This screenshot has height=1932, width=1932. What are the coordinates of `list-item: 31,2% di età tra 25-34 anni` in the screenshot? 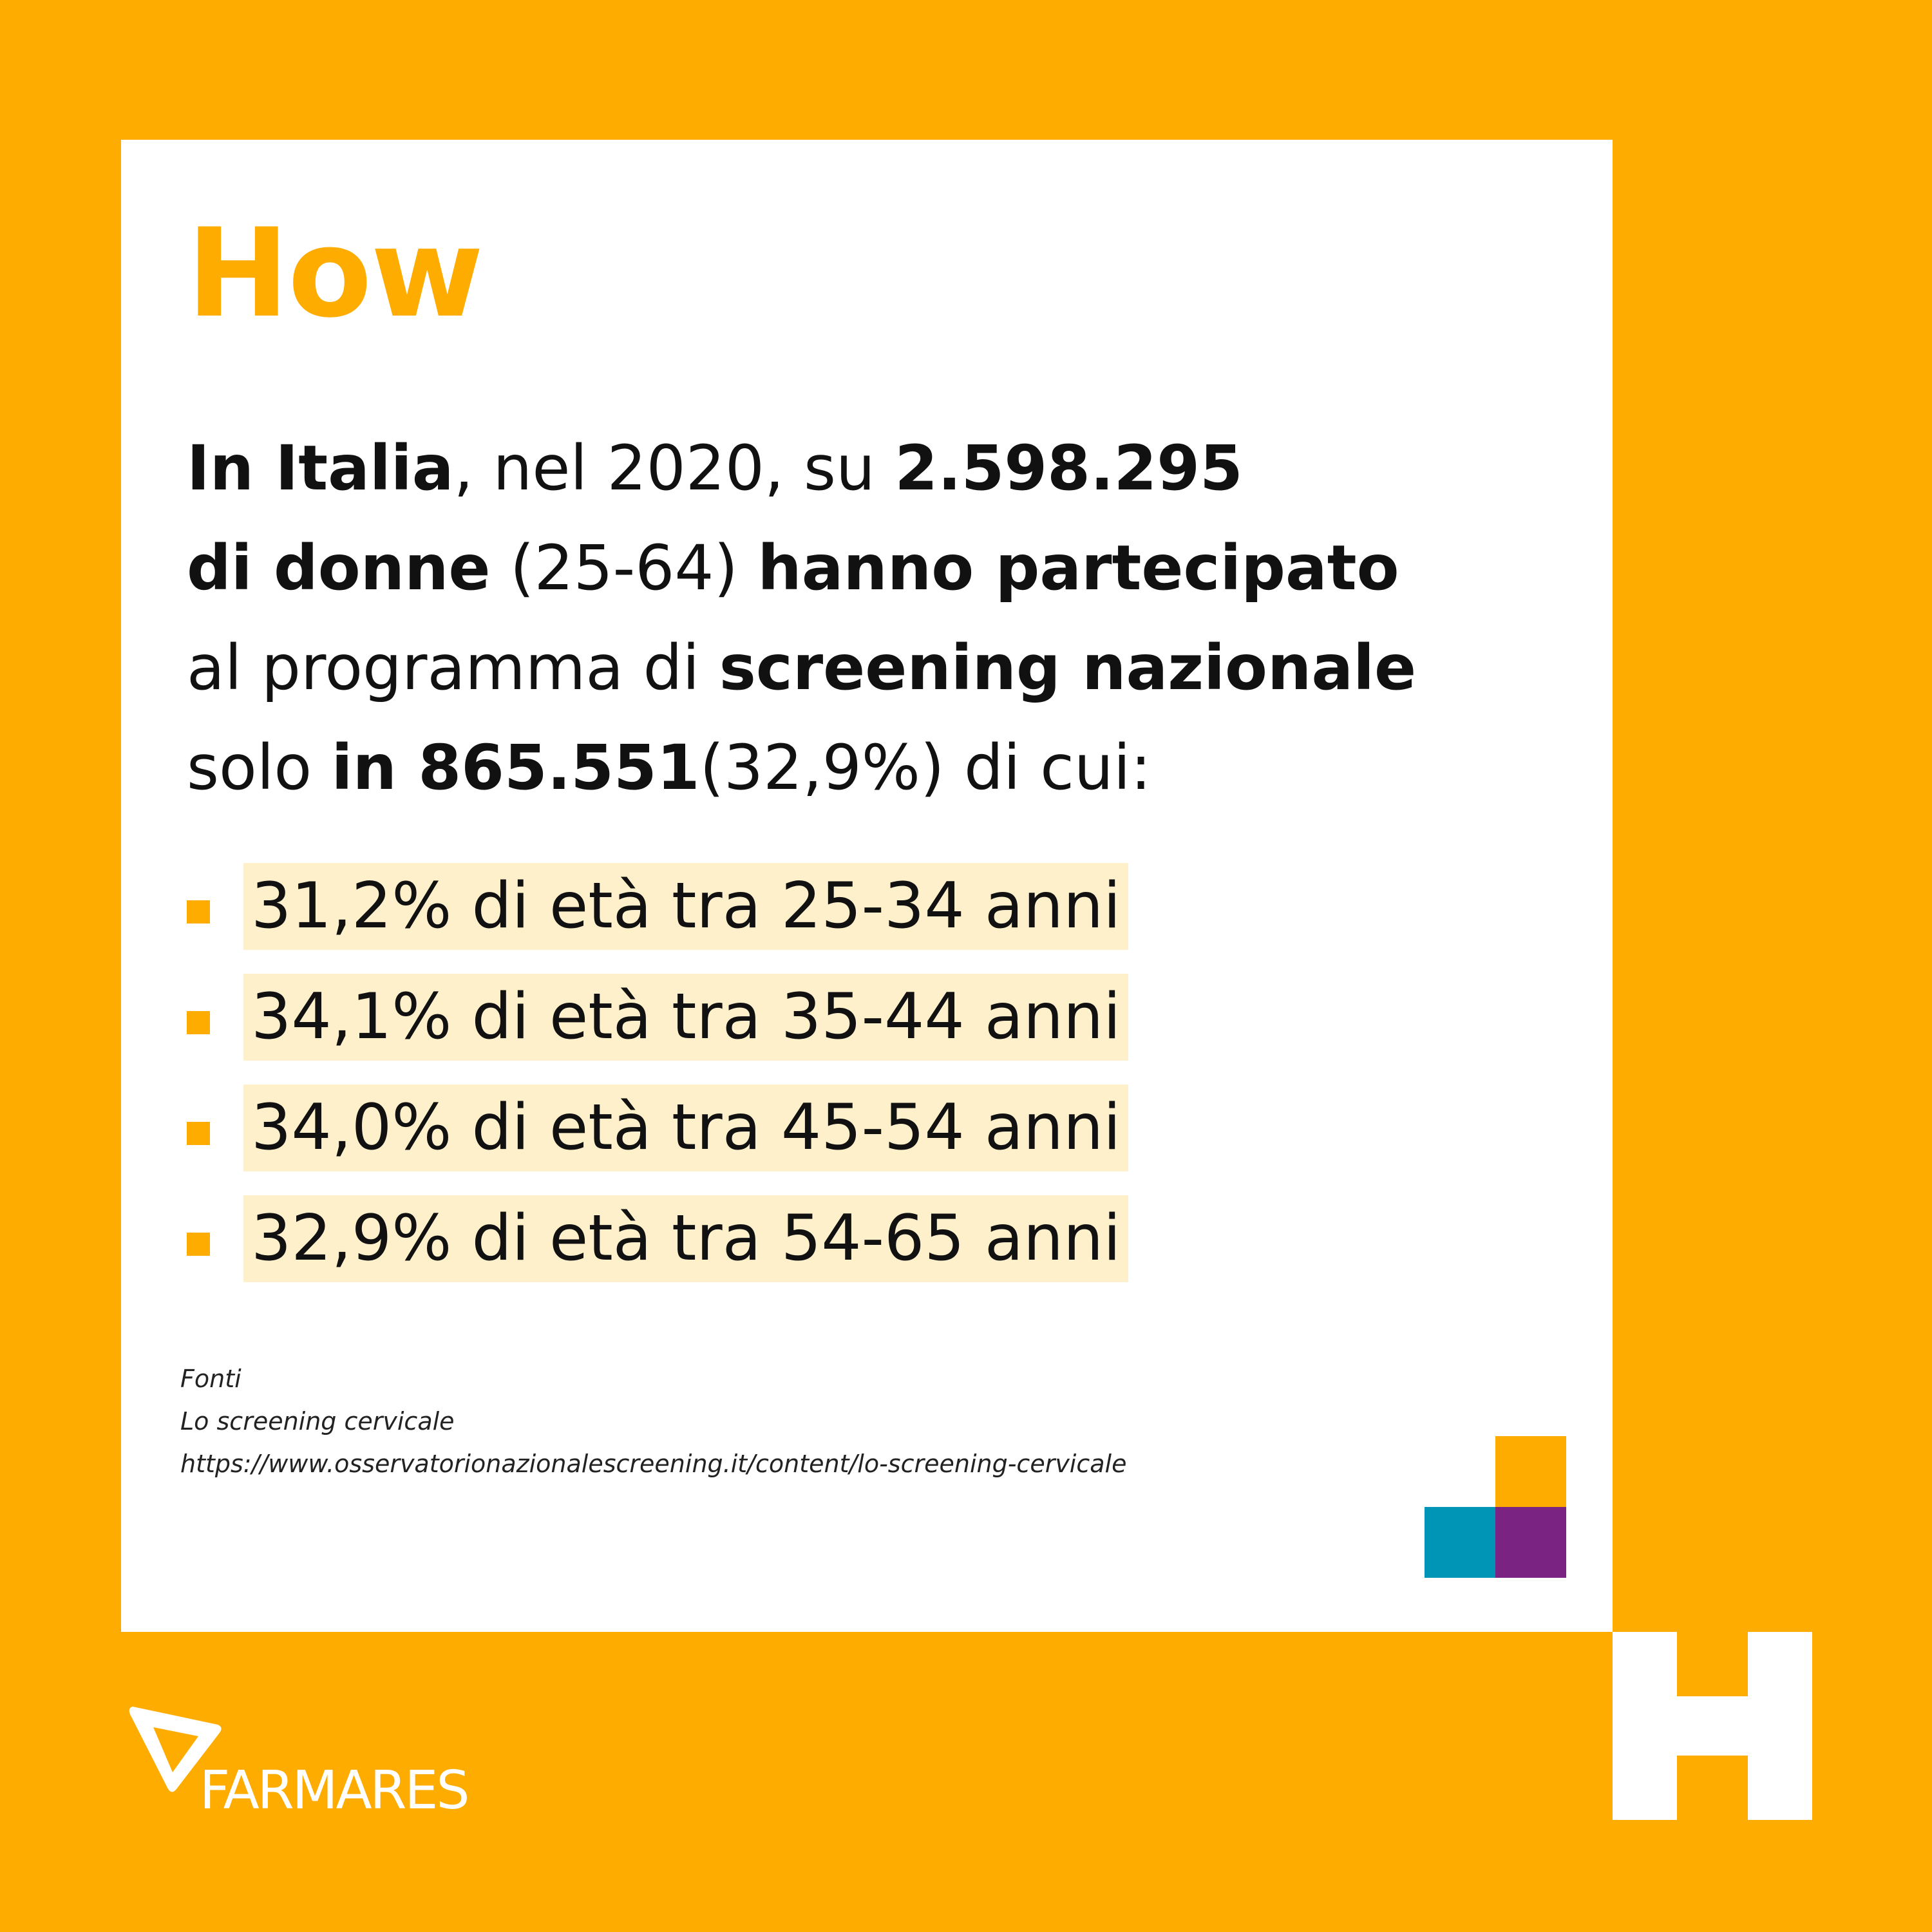 It's located at (658, 918).